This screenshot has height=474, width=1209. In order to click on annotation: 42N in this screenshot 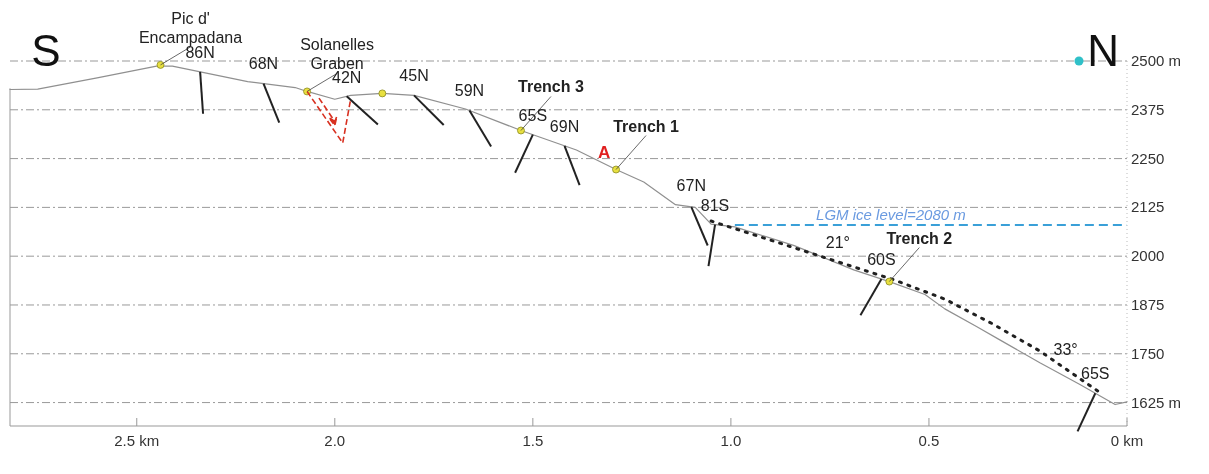, I will do `click(347, 77)`.